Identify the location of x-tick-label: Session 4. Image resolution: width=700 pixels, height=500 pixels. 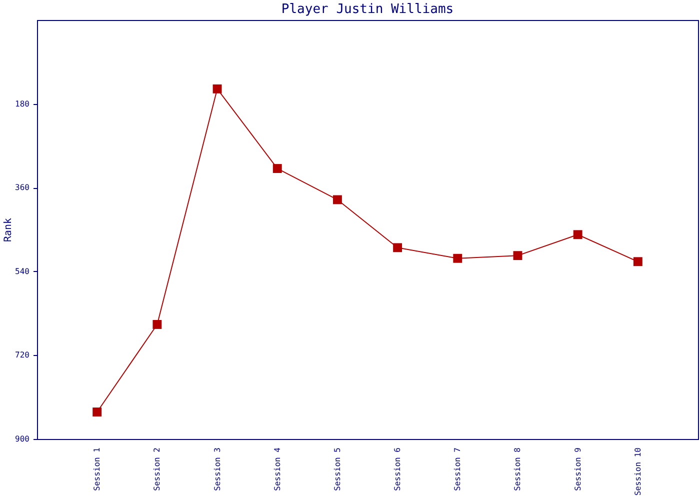
(277, 469).